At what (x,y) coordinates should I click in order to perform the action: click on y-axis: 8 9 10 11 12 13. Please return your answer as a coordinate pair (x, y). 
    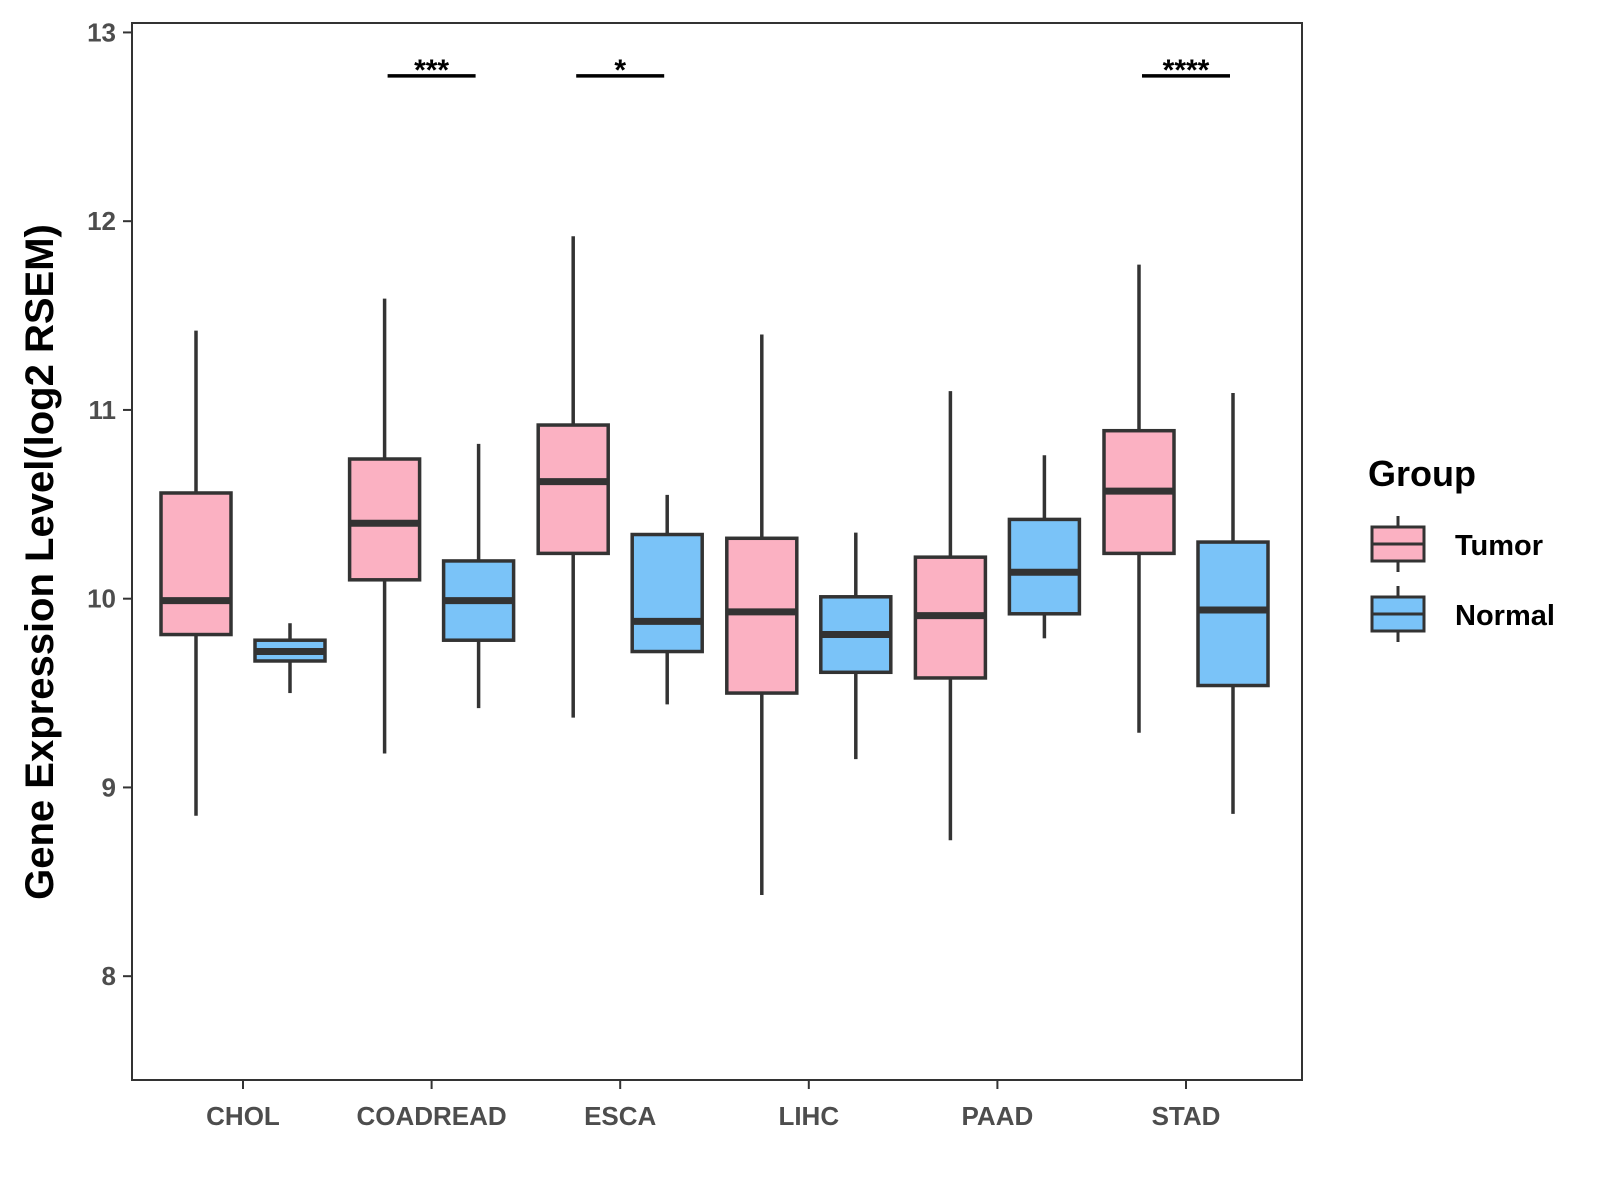
    Looking at the image, I should click on (109, 504).